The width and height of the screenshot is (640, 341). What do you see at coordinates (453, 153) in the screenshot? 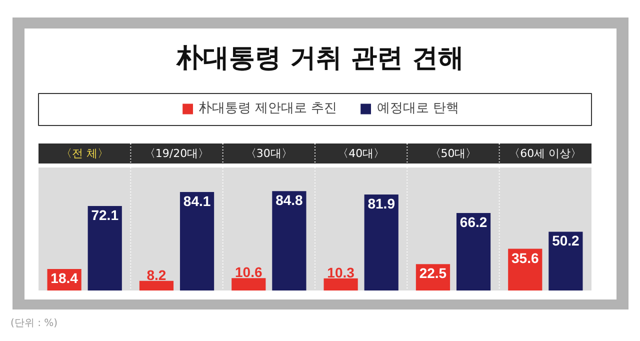
I see `x-tick-label: 〈50대〉` at bounding box center [453, 153].